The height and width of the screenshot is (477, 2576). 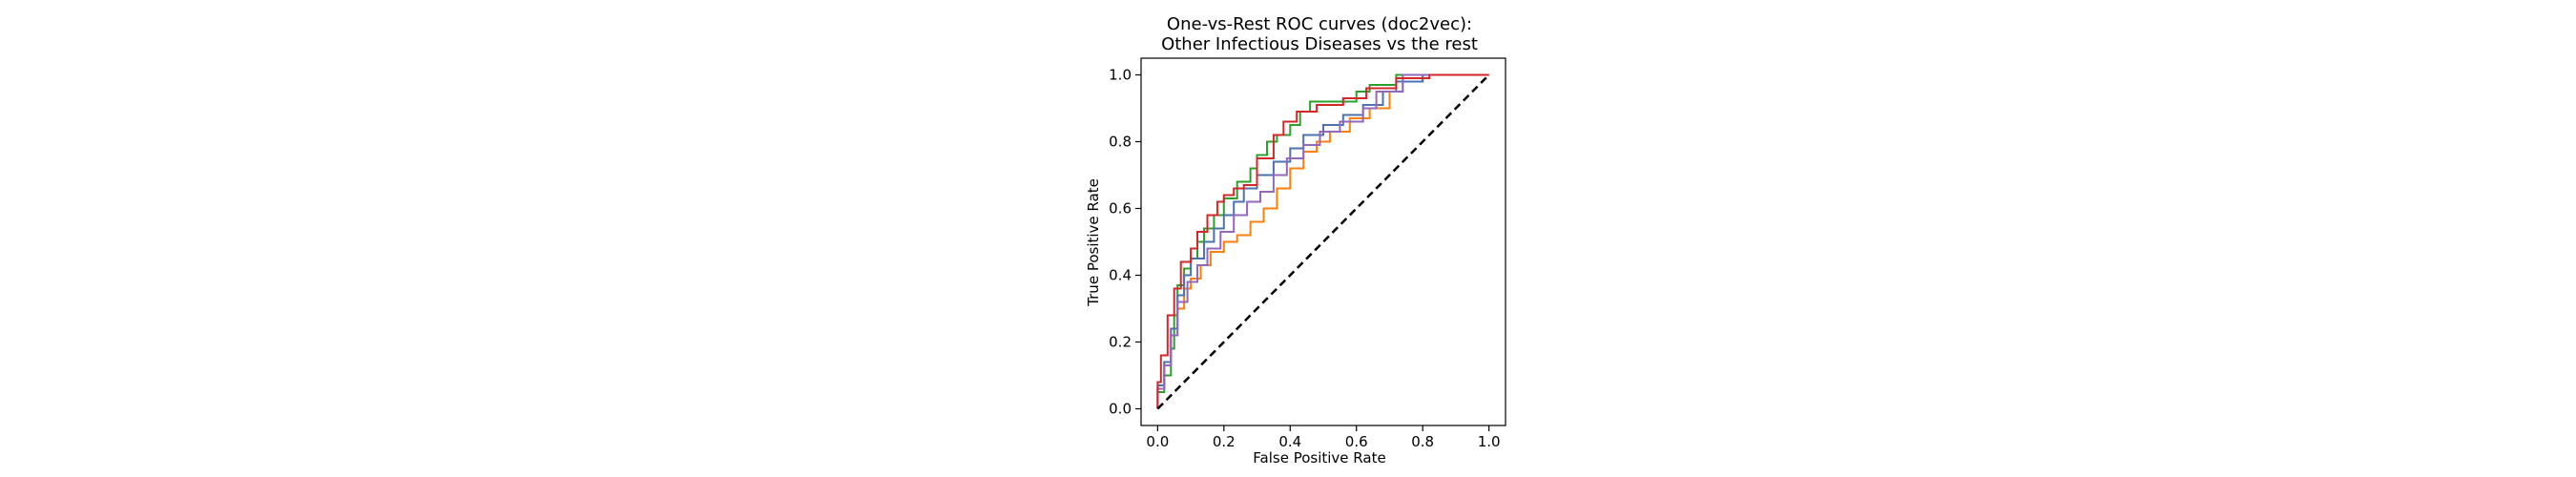 What do you see at coordinates (1422, 441) in the screenshot?
I see `x-tick-label: 0.8` at bounding box center [1422, 441].